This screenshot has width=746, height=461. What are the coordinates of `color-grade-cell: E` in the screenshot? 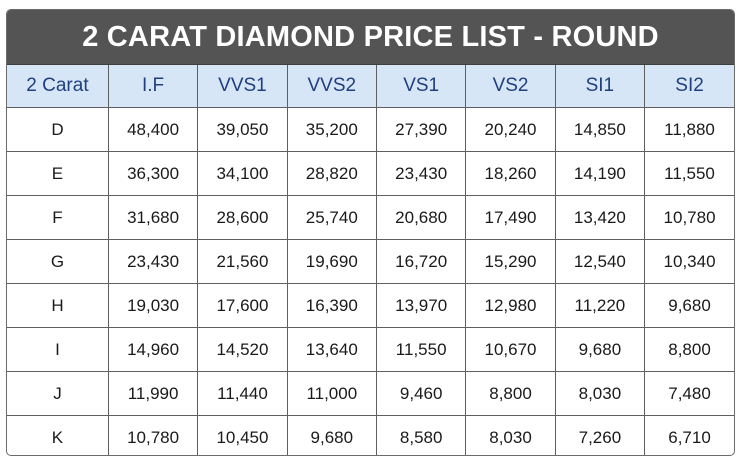 It's located at (58, 173).